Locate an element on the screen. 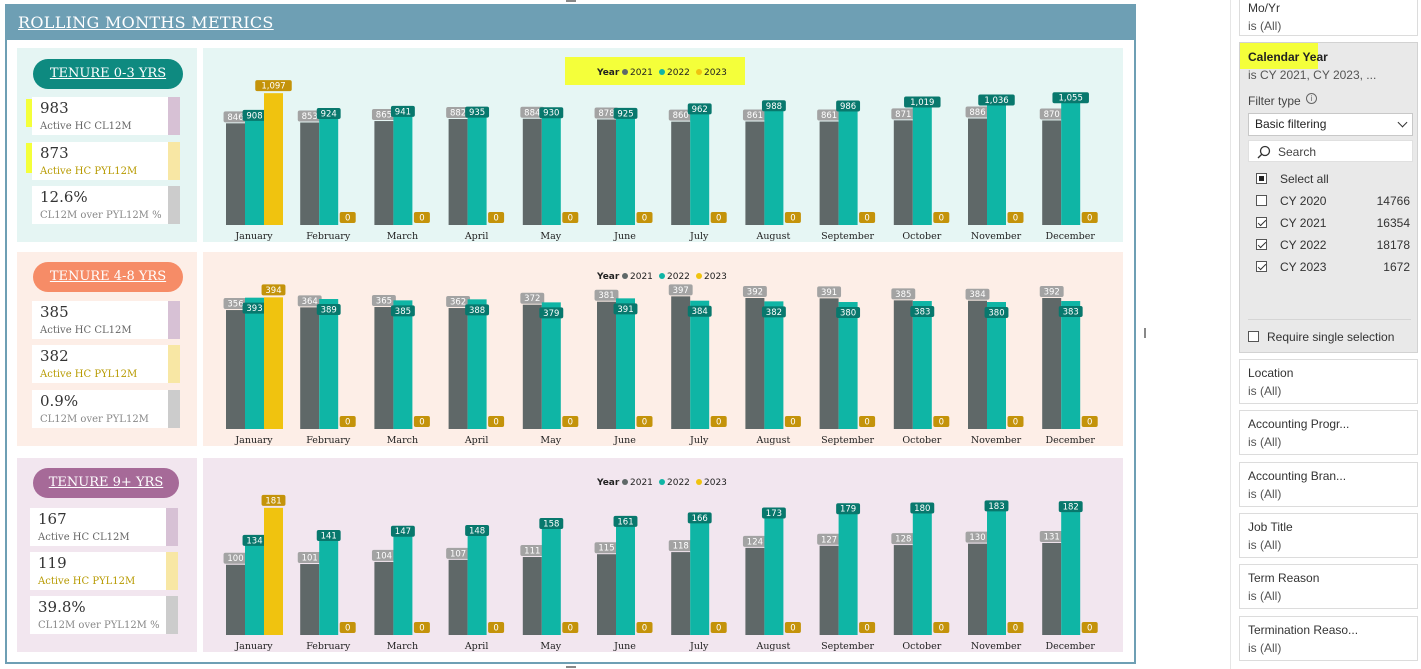 Image resolution: width=1421 pixels, height=669 pixels. data-label: 115 is located at coordinates (606, 549).